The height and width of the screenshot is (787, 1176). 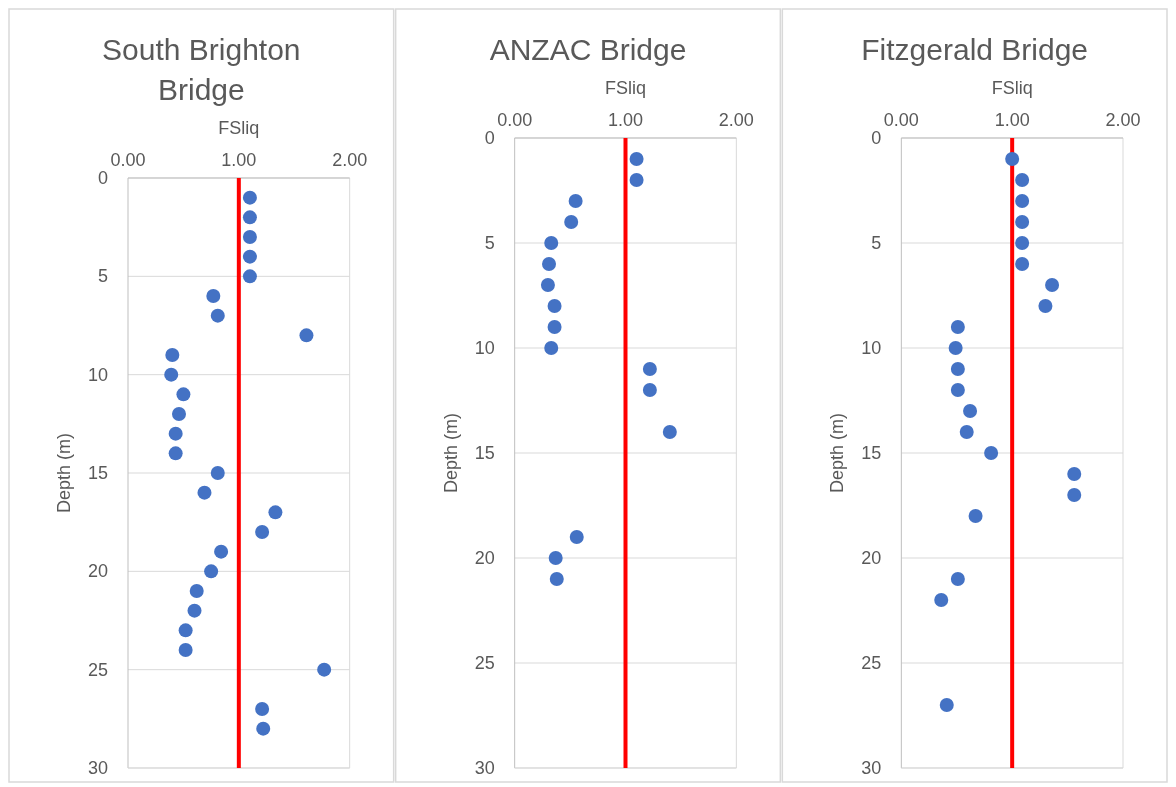 What do you see at coordinates (975, 49) in the screenshot?
I see `chart-title: Fitzgerald Bridge` at bounding box center [975, 49].